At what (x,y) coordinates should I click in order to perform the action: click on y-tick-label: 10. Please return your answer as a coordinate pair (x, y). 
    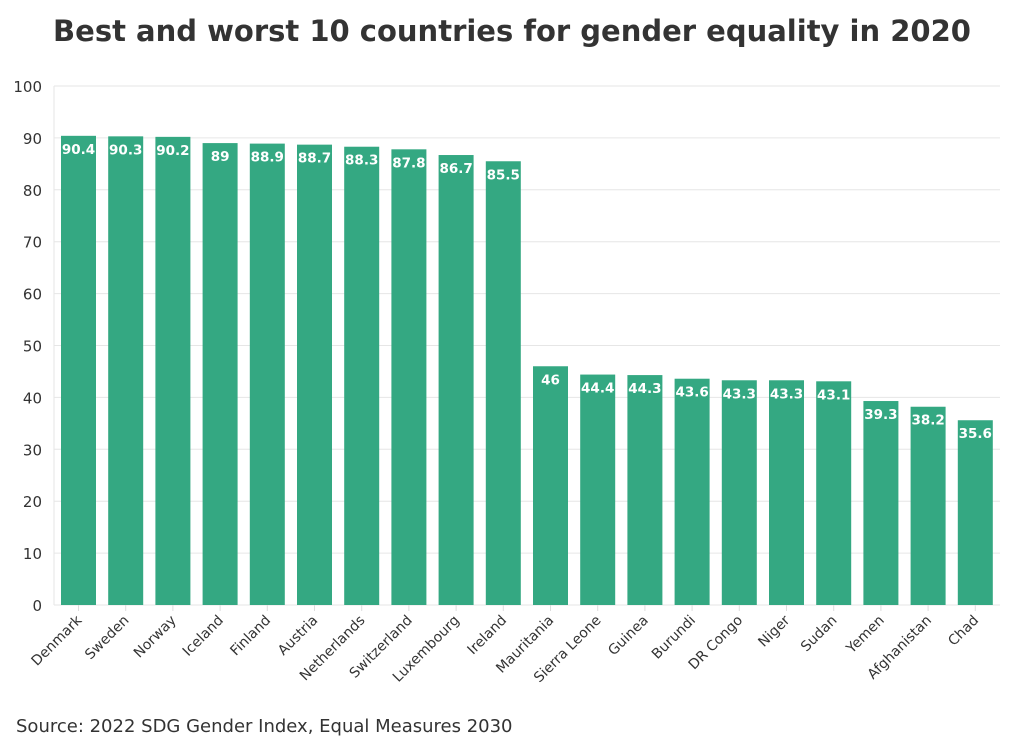
    Looking at the image, I should click on (32, 554).